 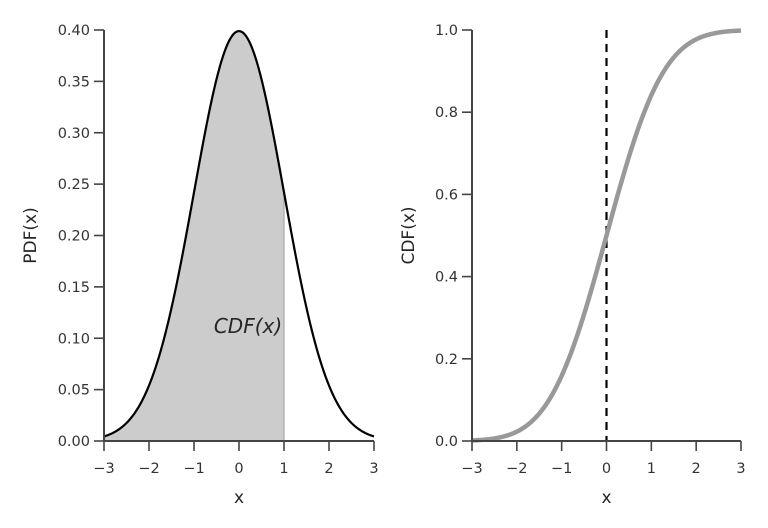 I want to click on y-tick-label: 0.10, so click(x=74, y=339).